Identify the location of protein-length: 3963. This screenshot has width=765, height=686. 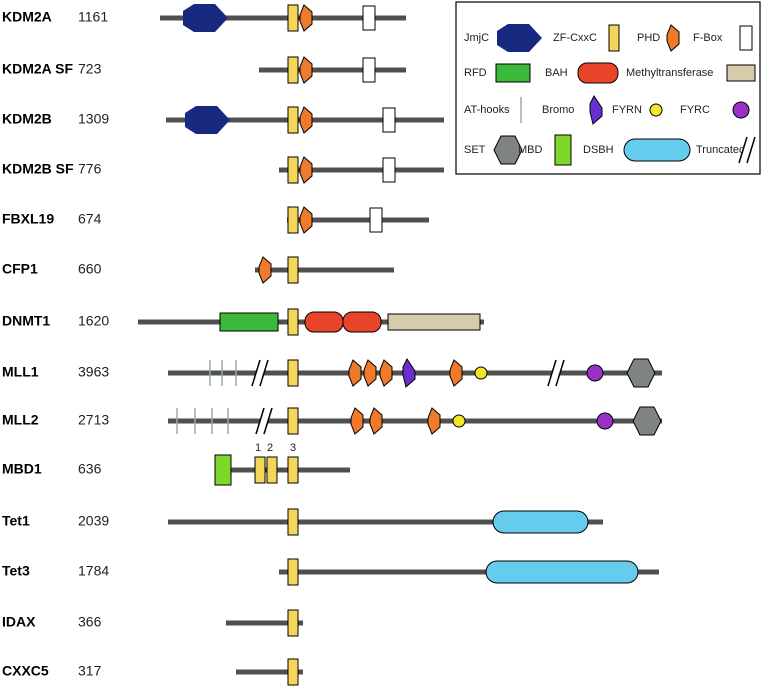
(93, 372).